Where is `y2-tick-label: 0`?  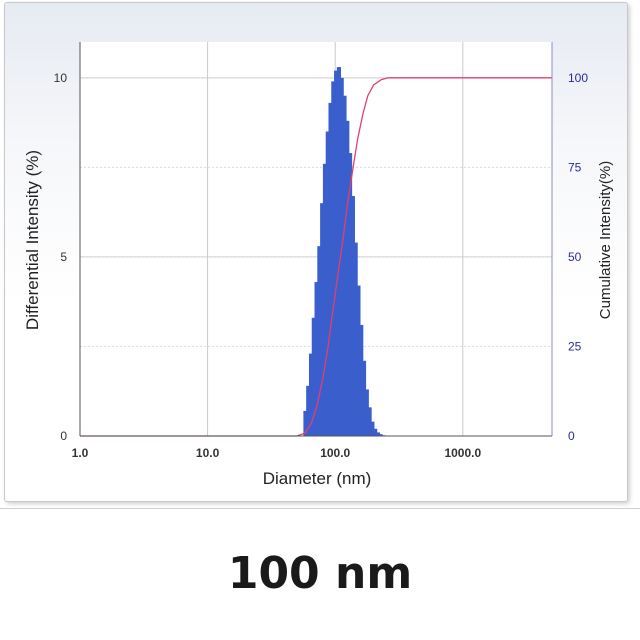 y2-tick-label: 0 is located at coordinates (571, 436).